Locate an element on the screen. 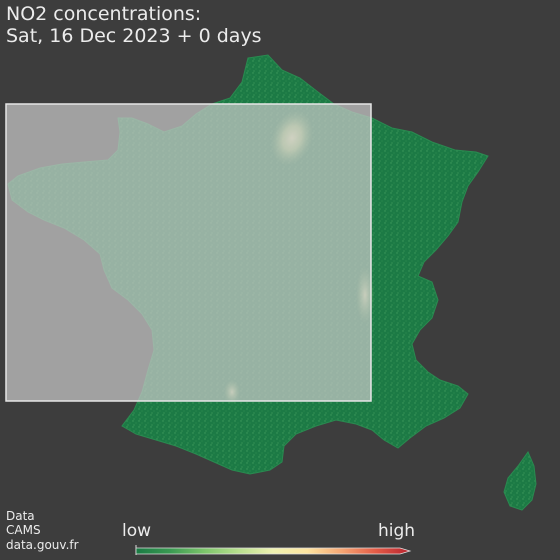 Image resolution: width=560 pixels, height=560 pixels. credit-label: Data is located at coordinates (20, 516).